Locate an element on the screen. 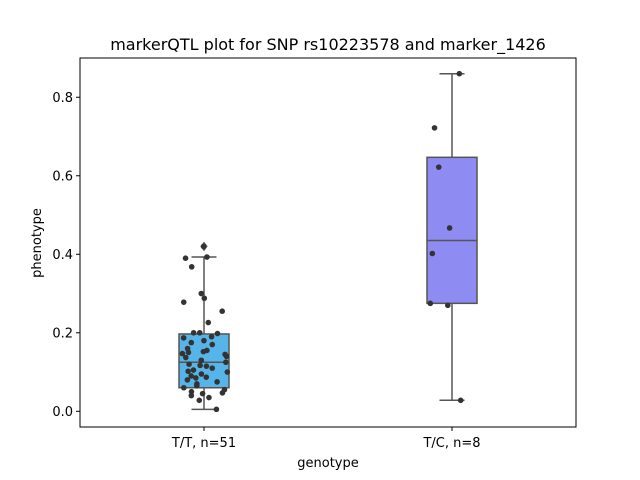  box-tc is located at coordinates (452, 237).